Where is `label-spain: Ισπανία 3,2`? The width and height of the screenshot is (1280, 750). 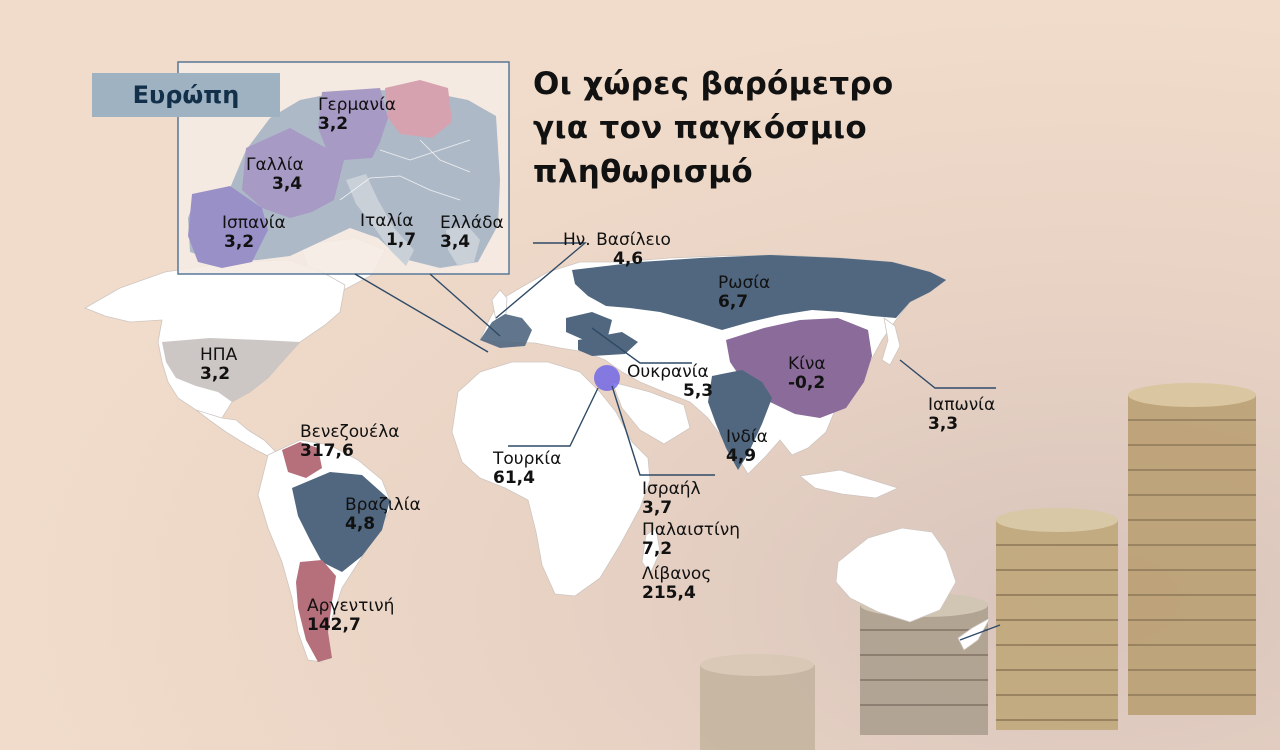 label-spain: Ισπανία 3,2 is located at coordinates (254, 233).